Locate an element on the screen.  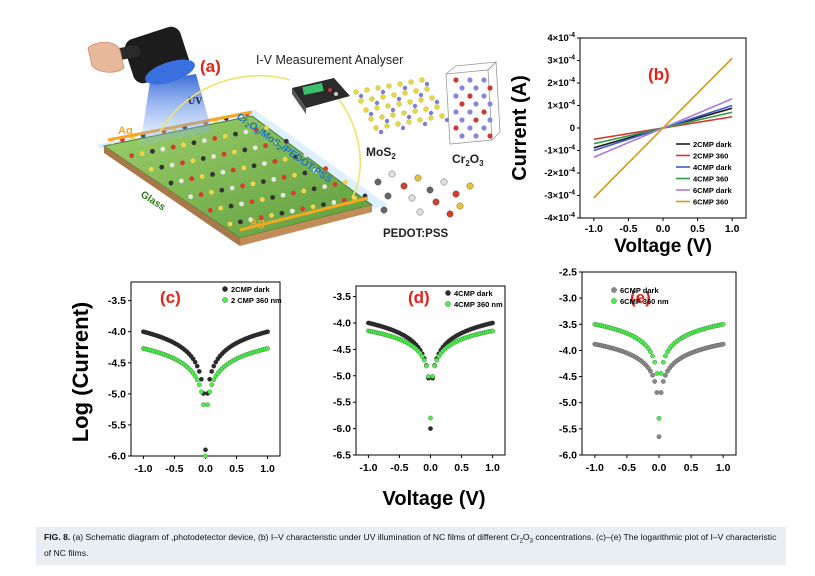
y-tick-label: -2.5 is located at coordinates (568, 273).